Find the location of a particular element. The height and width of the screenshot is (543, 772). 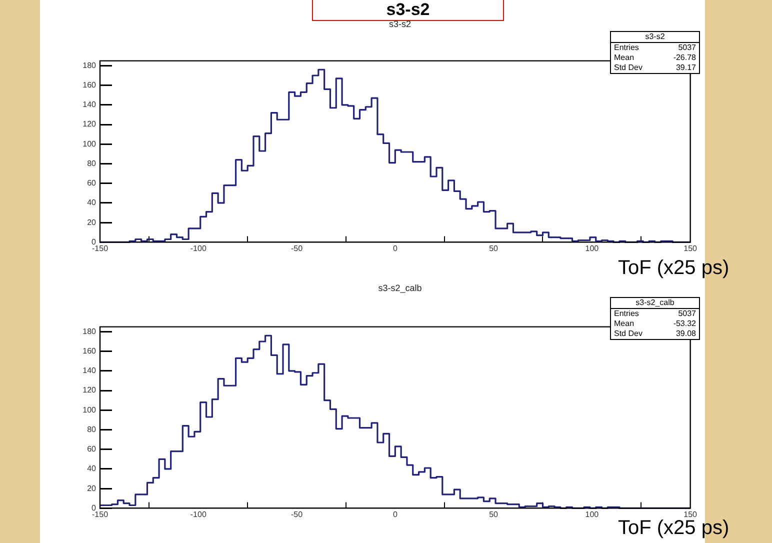

text: s3-s2_calb is located at coordinates (655, 303).